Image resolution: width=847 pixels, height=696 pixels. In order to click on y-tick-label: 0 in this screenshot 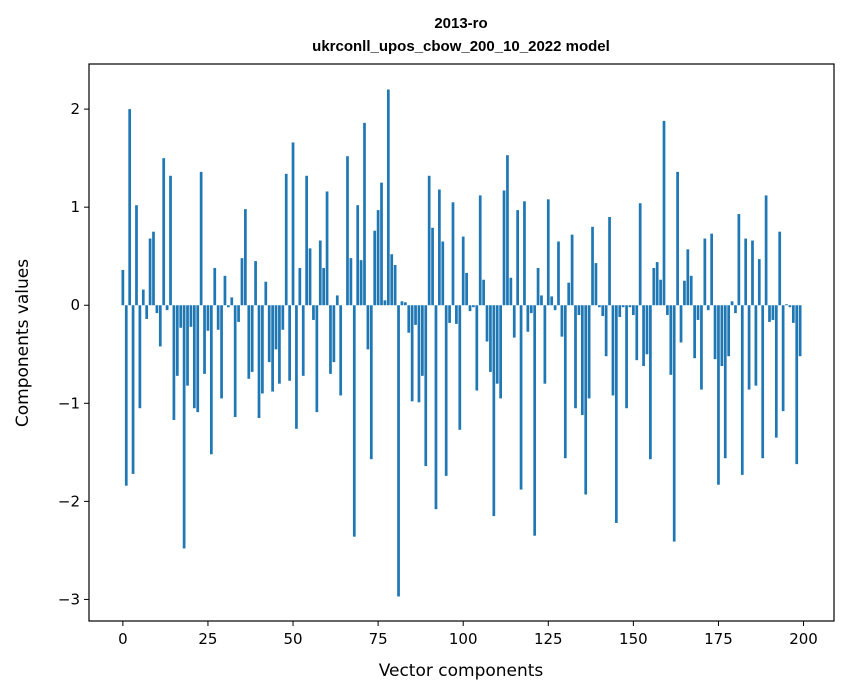, I will do `click(75, 305)`.